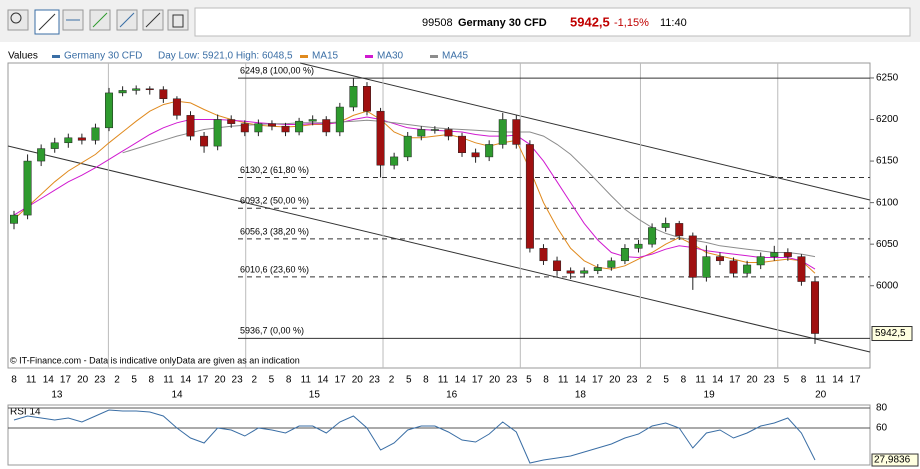 This screenshot has width=920, height=469. What do you see at coordinates (887, 244) in the screenshot?
I see `y-tick-label: 6050` at bounding box center [887, 244].